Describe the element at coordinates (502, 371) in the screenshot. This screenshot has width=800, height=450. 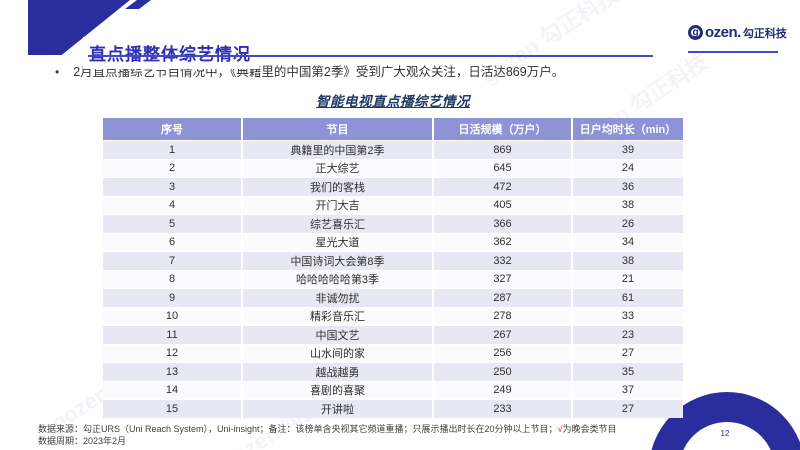
I see `cell-daily-active: 250` at that location.